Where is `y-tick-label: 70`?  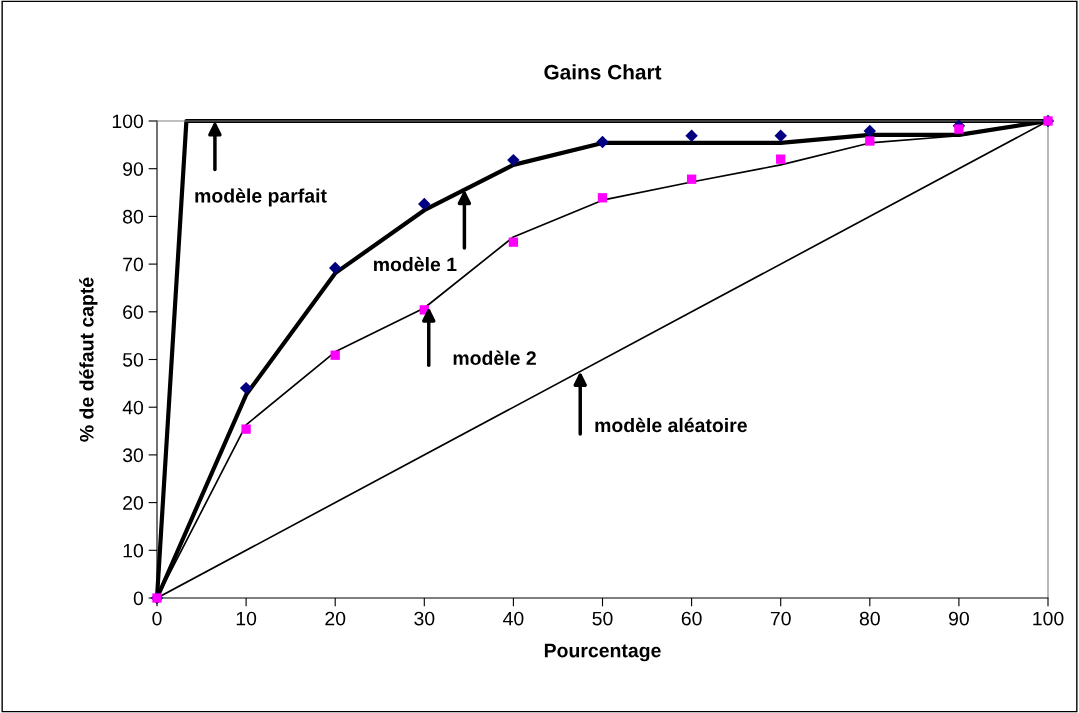 y-tick-label: 70 is located at coordinates (133, 264).